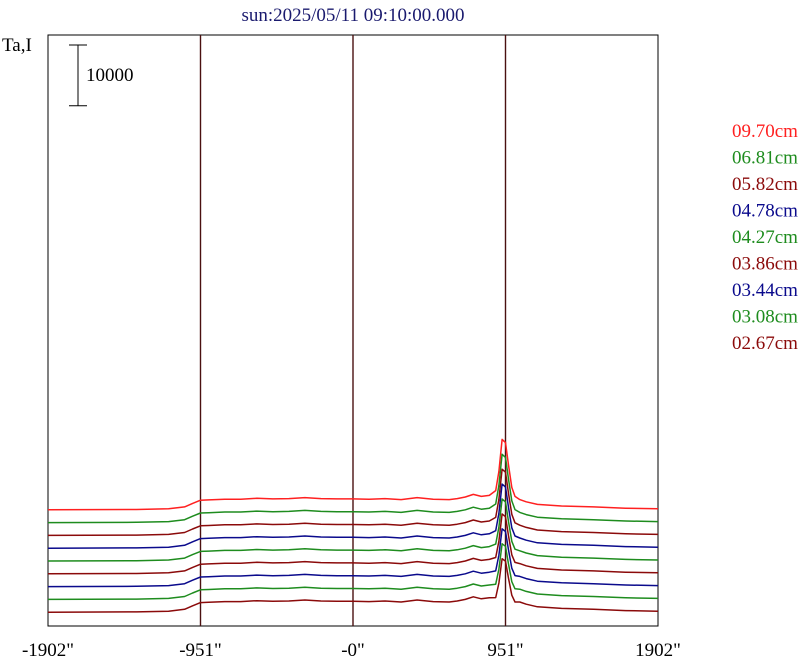 The height and width of the screenshot is (662, 807). I want to click on y-axis-label: Ta,I, so click(17, 45).